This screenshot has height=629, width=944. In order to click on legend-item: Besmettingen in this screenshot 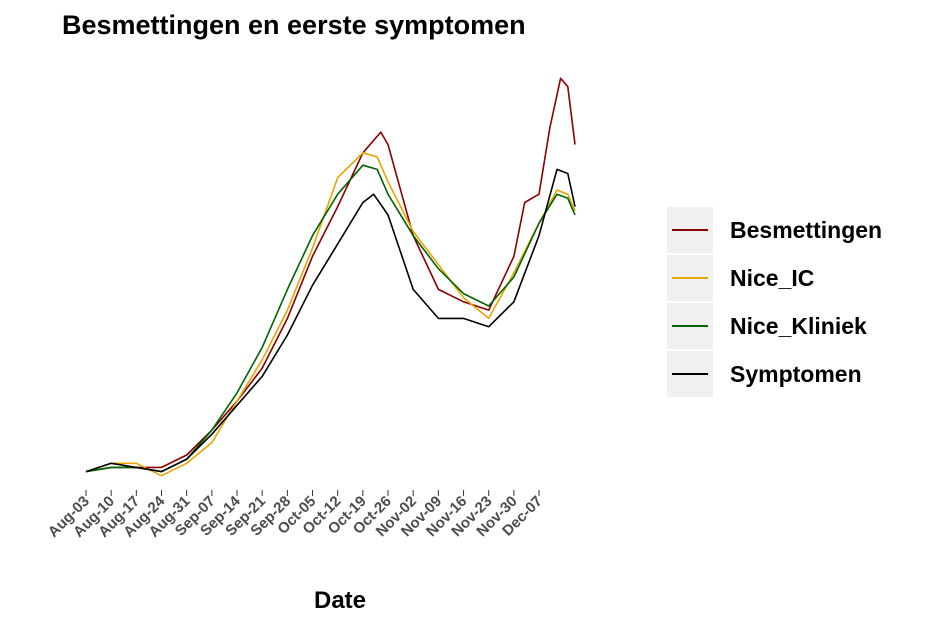, I will do `click(774, 230)`.